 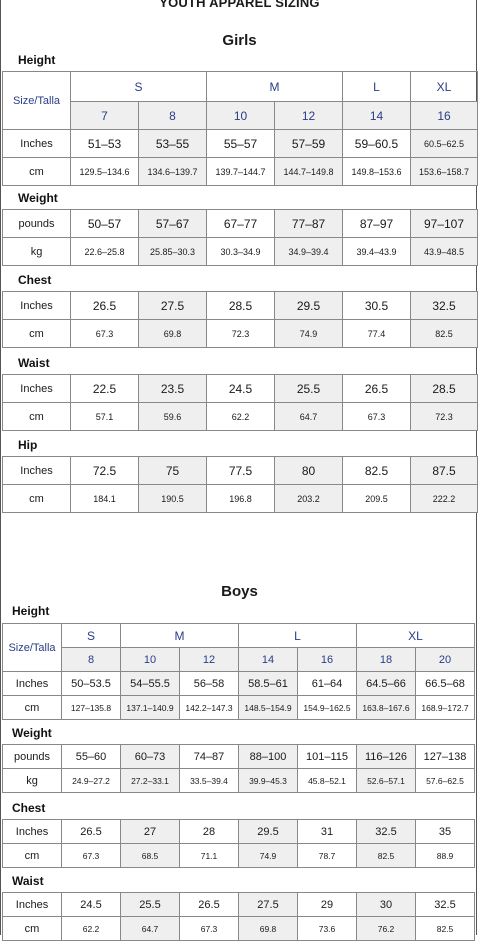 I want to click on size-number-14: 14, so click(x=268, y=659).